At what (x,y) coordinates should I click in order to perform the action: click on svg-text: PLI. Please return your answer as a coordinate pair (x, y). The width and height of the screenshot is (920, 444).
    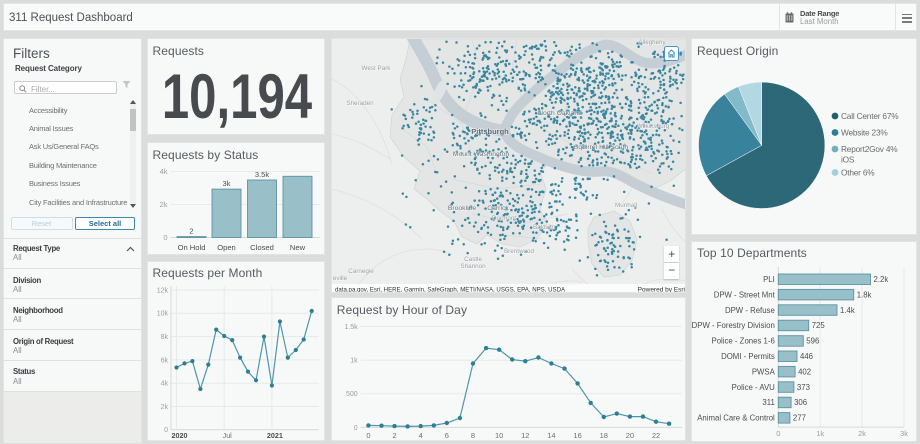
    Looking at the image, I should click on (769, 279).